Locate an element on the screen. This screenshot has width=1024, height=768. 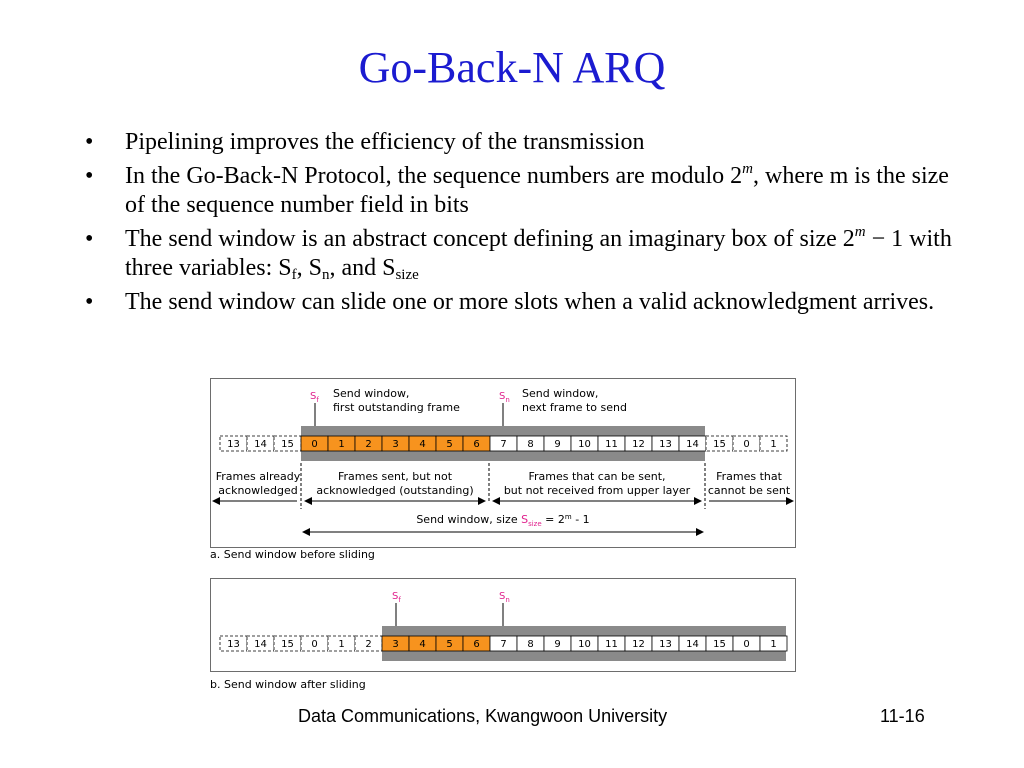
bullet-subscript: size is located at coordinates (407, 275).